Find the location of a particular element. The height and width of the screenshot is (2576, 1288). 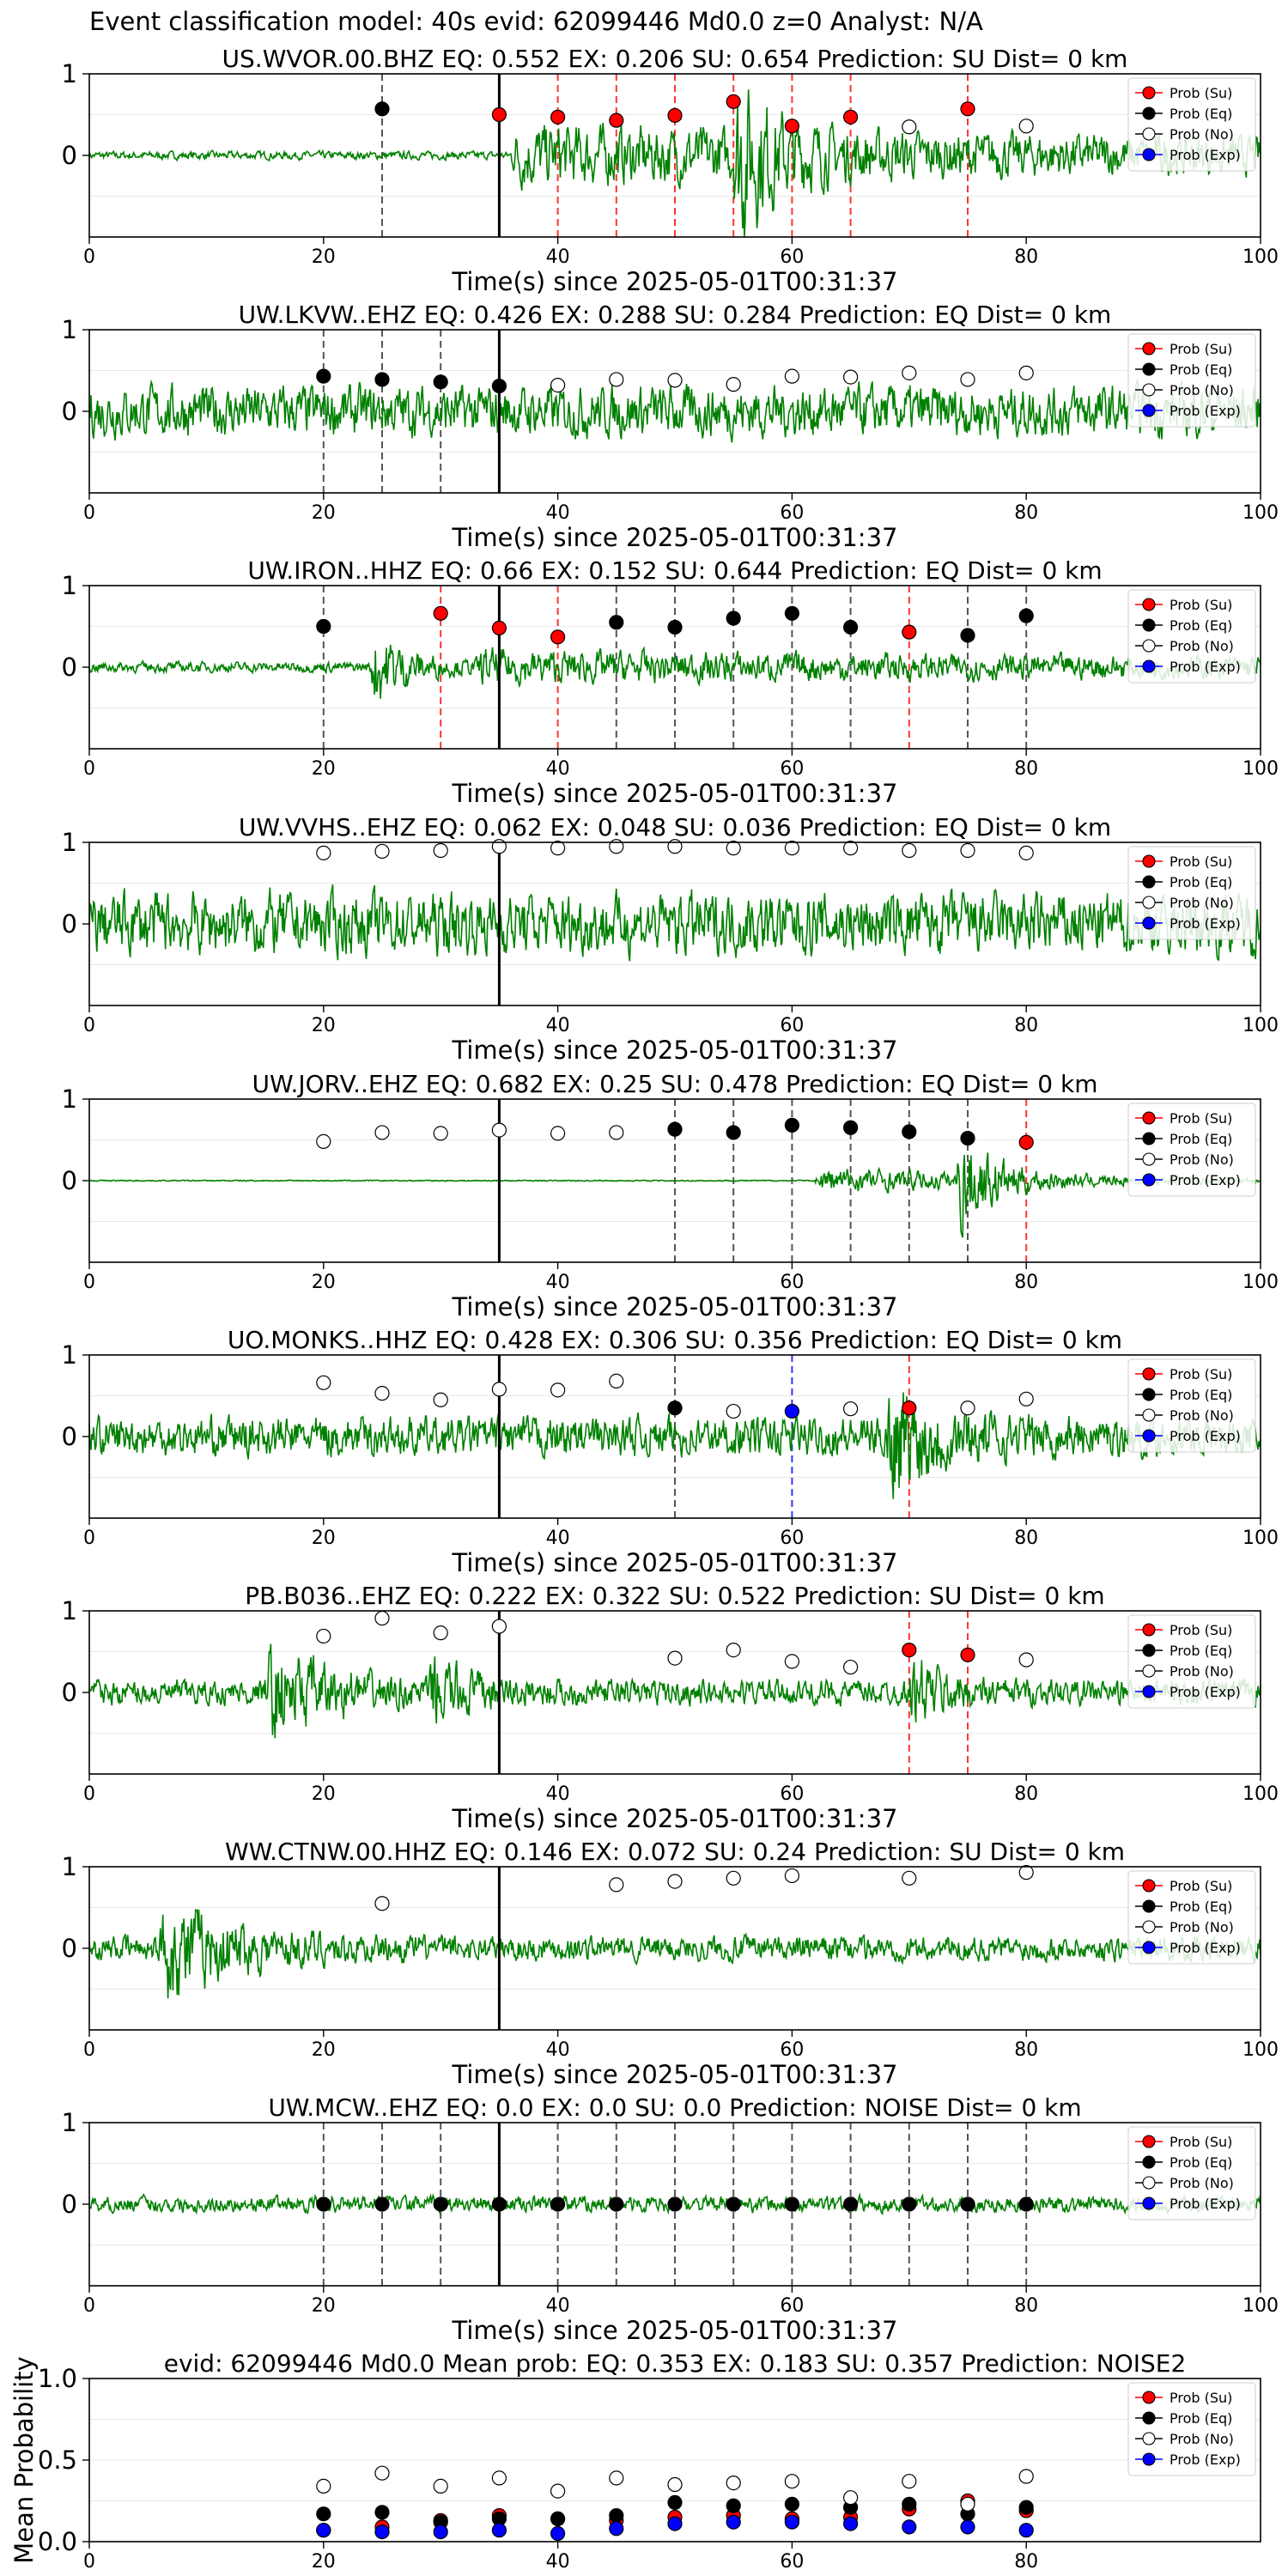

legend-label: Prob (Exp) is located at coordinates (1206, 155).